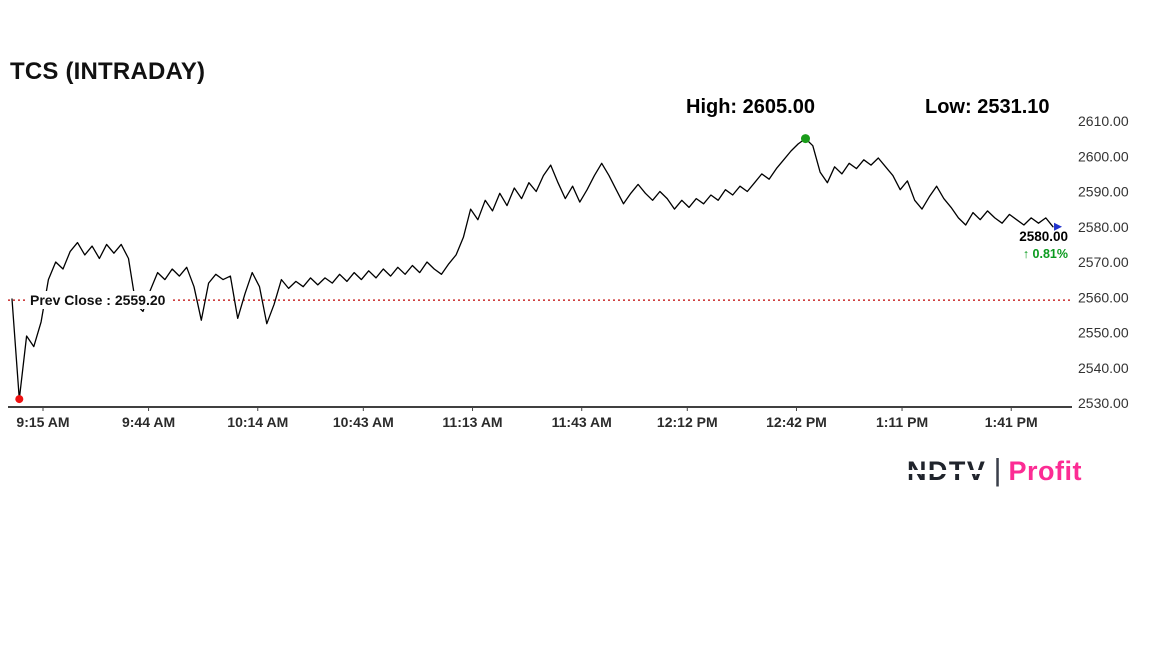  Describe the element at coordinates (805, 139) in the screenshot. I see `high-marker` at that location.